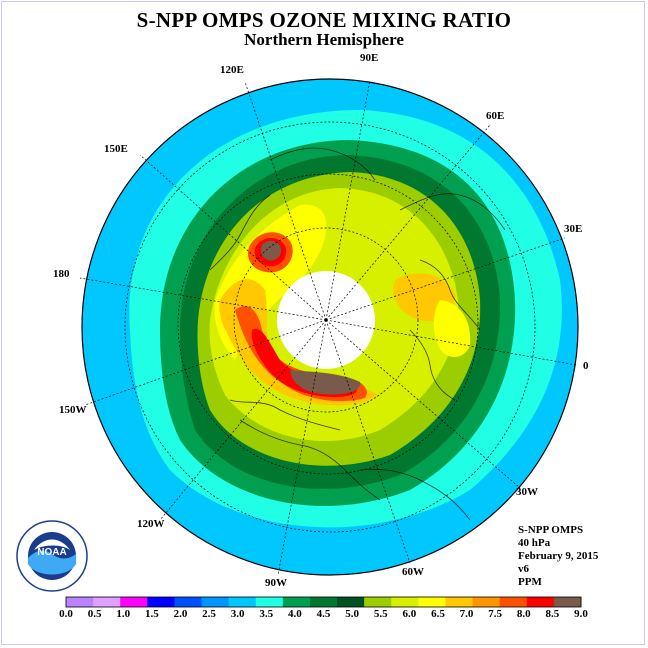 The height and width of the screenshot is (648, 648). What do you see at coordinates (209, 614) in the screenshot?
I see `colorbar-tick-label: 2.5` at bounding box center [209, 614].